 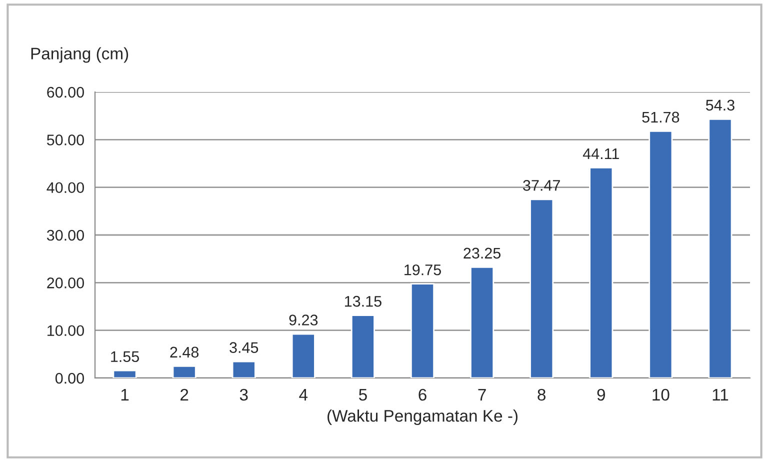 I want to click on data-label: 23.25, so click(x=482, y=253).